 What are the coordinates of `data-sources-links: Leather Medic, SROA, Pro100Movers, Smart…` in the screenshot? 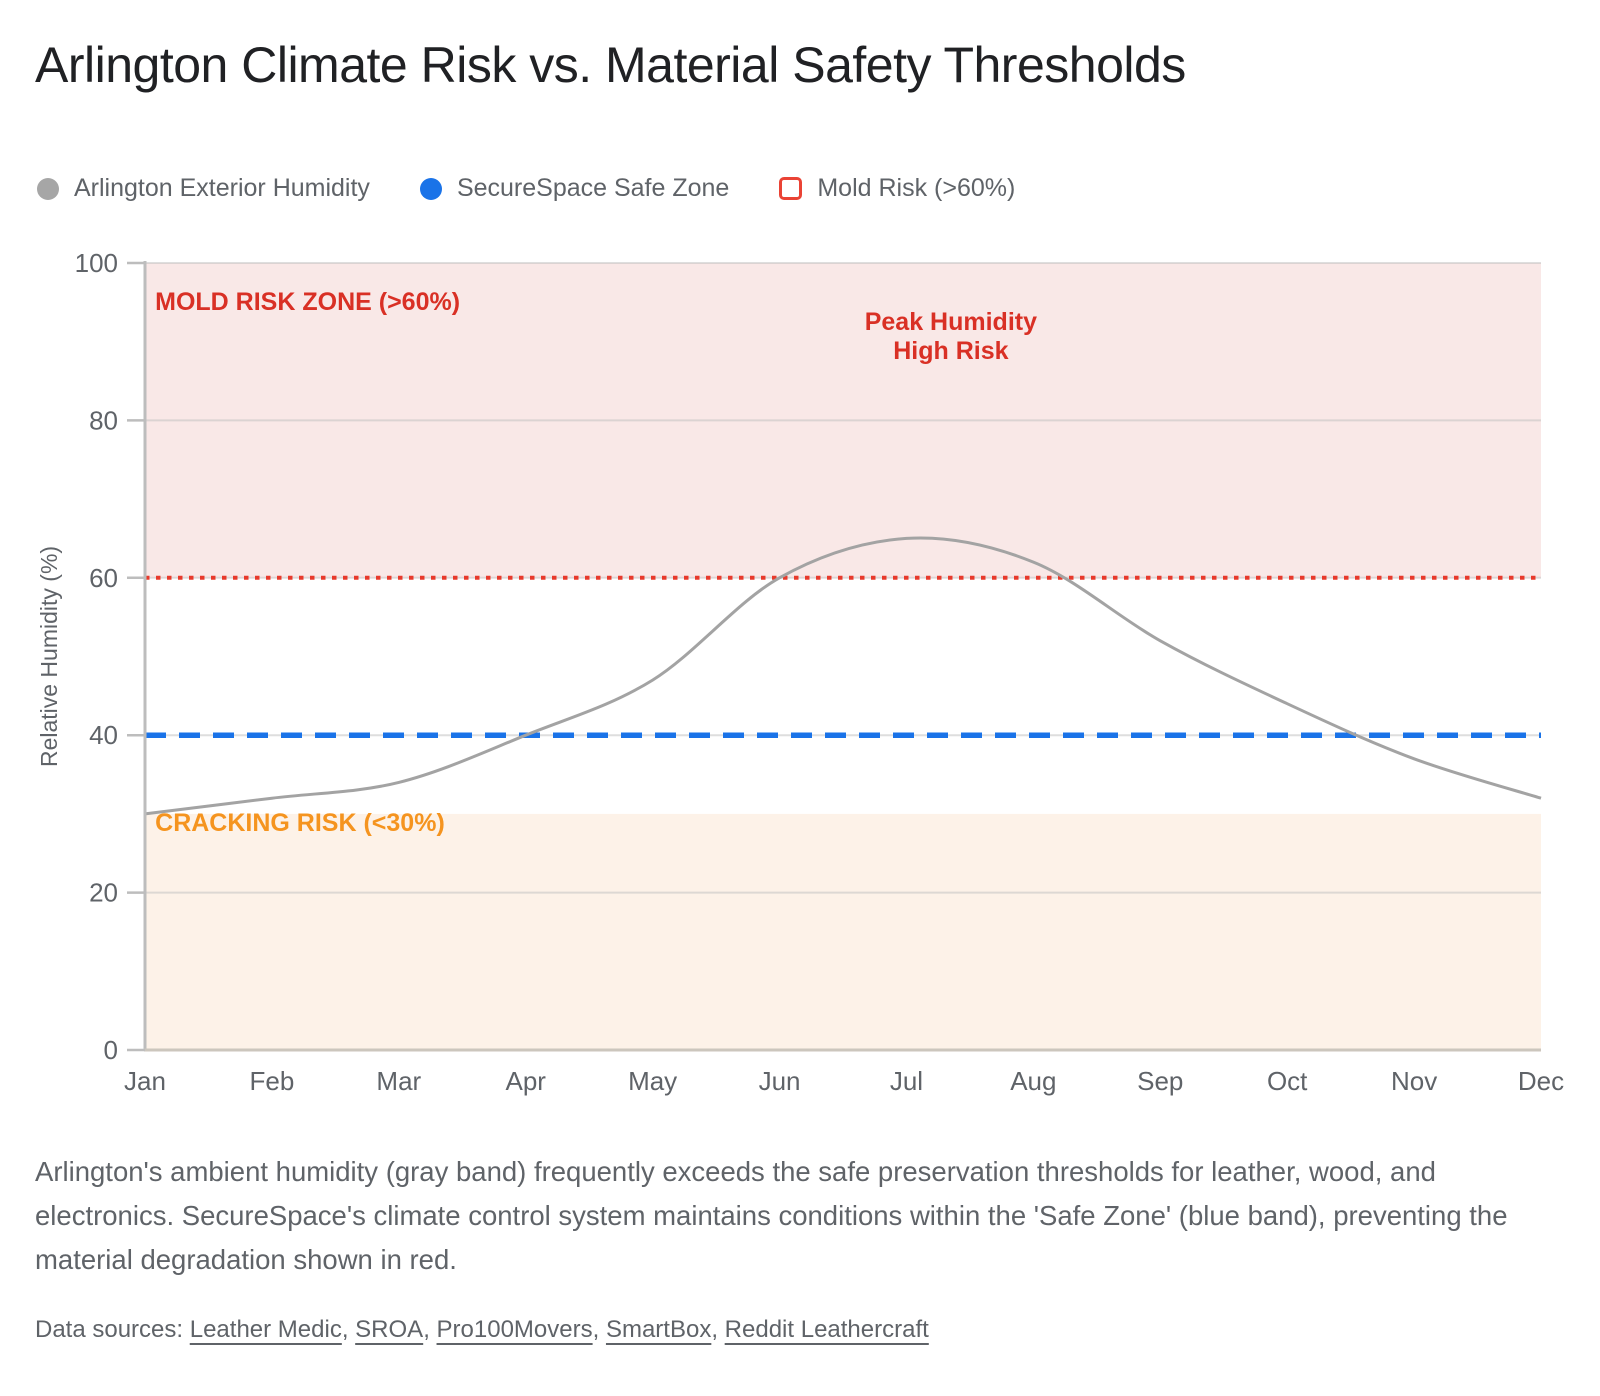 It's located at (559, 1329).